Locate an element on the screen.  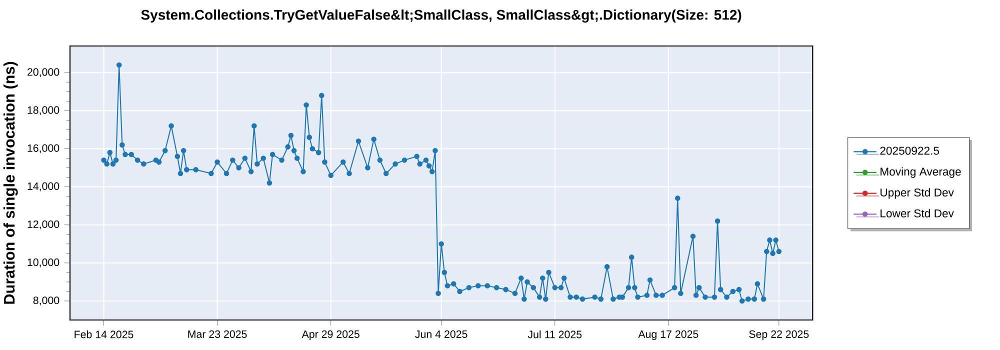
y-tick-label: 18,000 is located at coordinates (44, 111).